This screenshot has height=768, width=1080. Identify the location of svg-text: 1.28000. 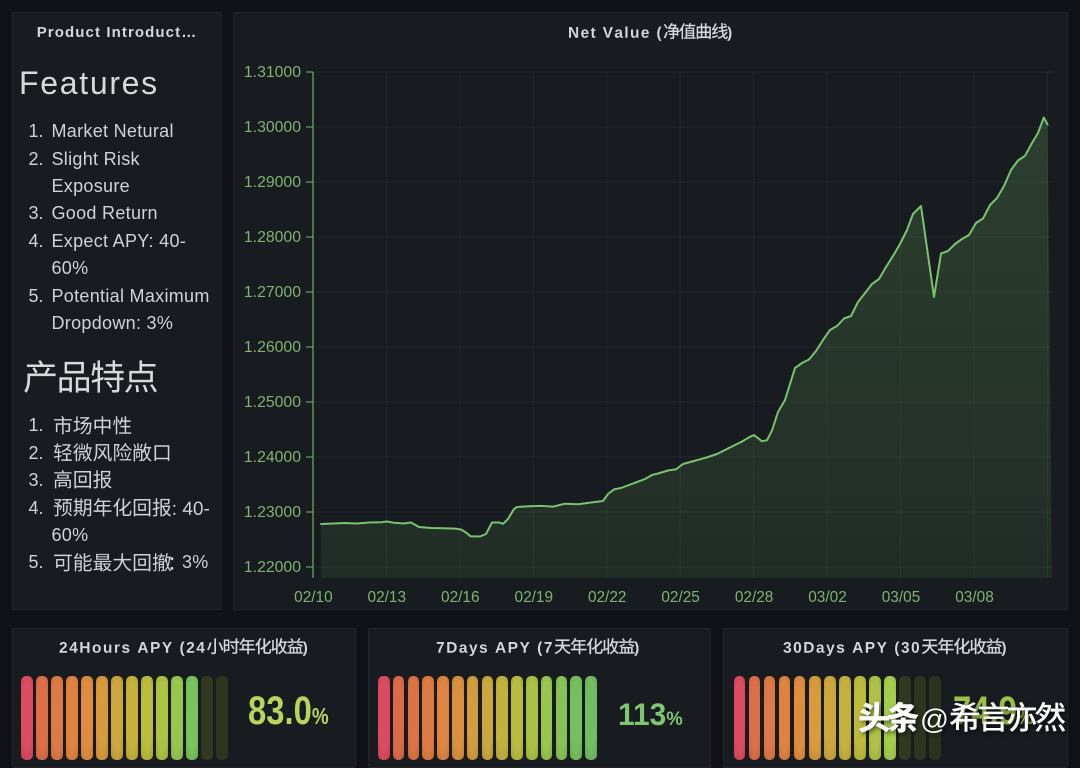
(272, 237).